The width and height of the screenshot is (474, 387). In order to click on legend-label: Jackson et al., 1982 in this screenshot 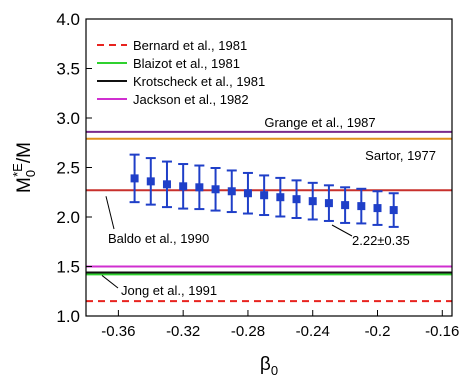, I will do `click(191, 99)`.